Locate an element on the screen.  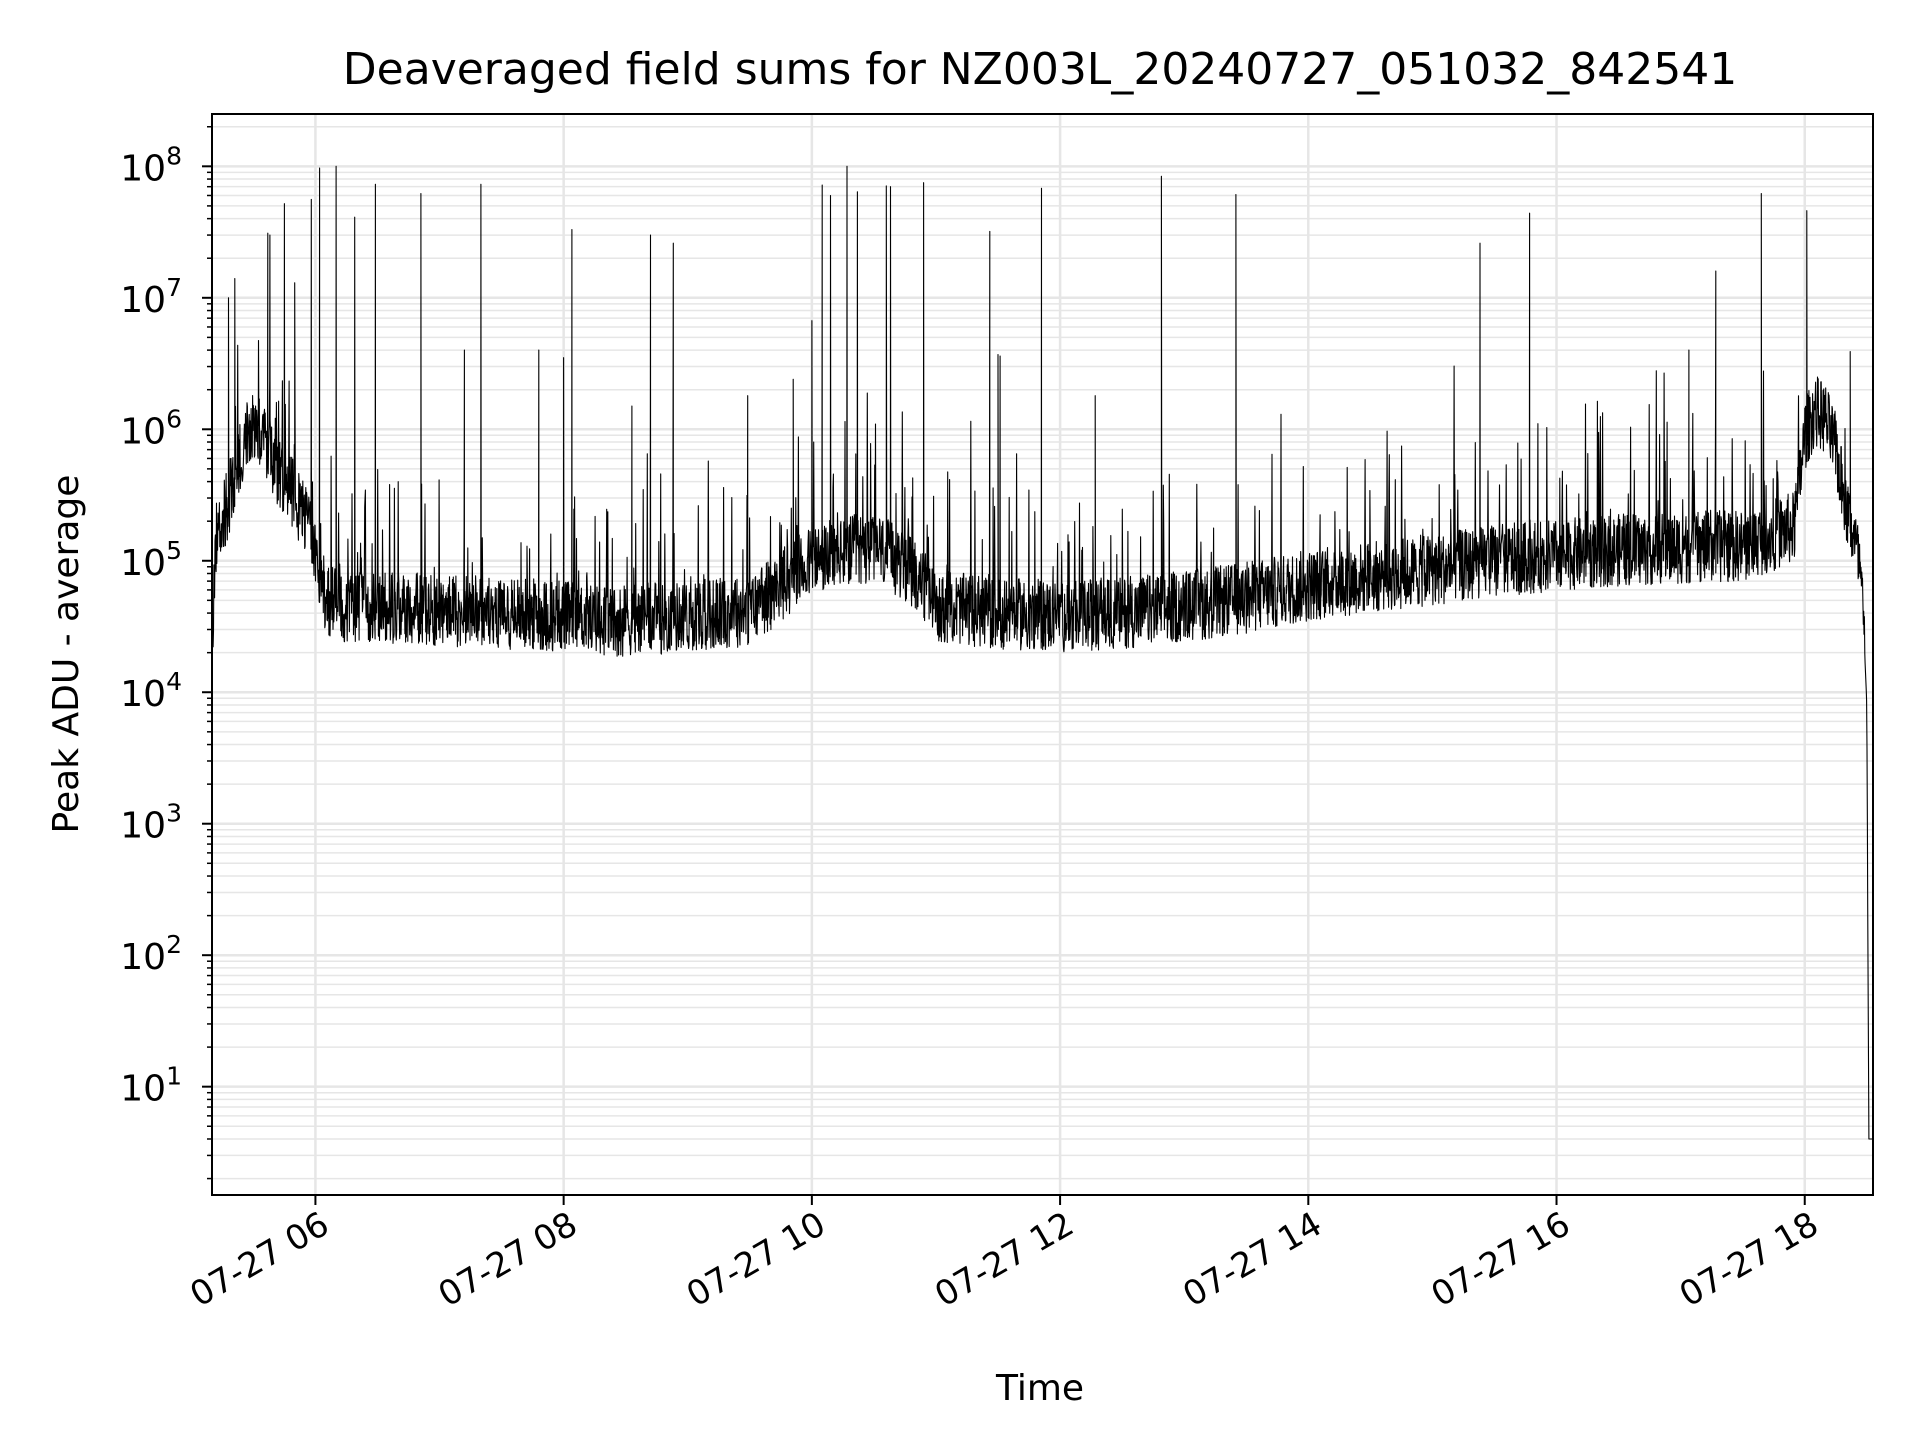
y-tick-label: 10⁴ is located at coordinates (151, 691).